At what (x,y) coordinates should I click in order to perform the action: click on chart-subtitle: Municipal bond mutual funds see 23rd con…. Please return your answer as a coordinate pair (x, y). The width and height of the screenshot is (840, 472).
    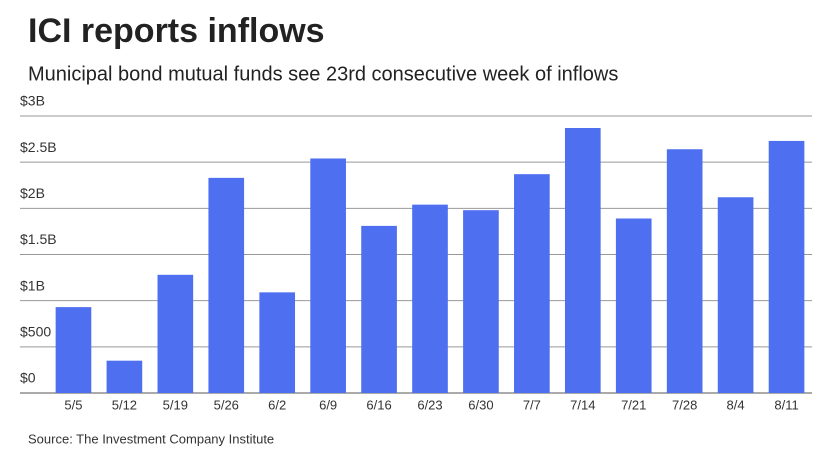
    Looking at the image, I should click on (323, 74).